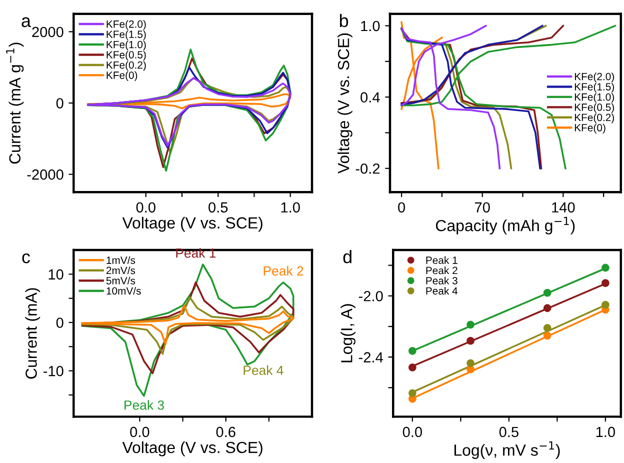 This screenshot has height=463, width=624. Describe the element at coordinates (370, 357) in the screenshot. I see `y-tick-label: -2.4` at that location.